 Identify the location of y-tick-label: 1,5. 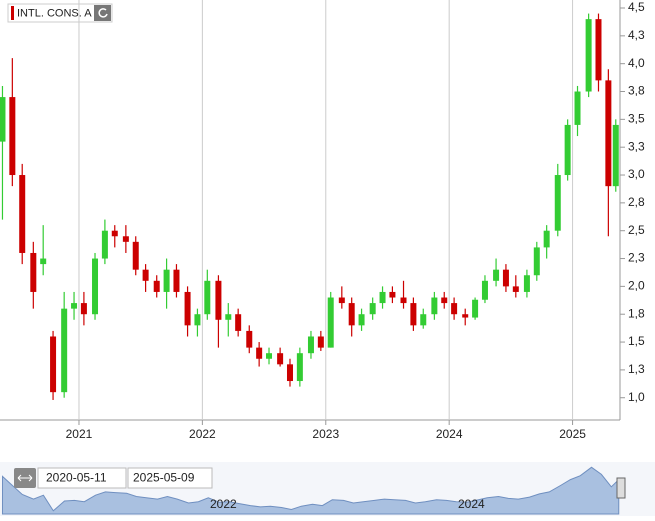
(636, 341).